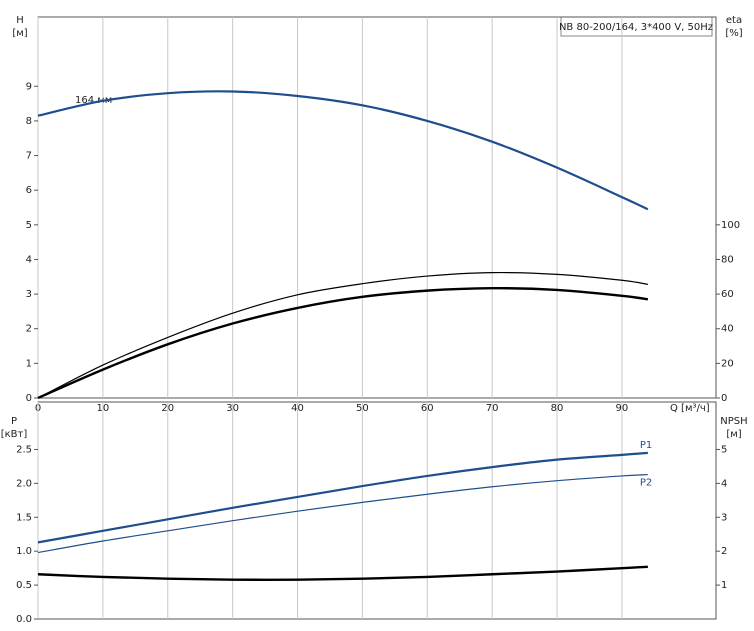  I want to click on series-label: P1, so click(646, 445).